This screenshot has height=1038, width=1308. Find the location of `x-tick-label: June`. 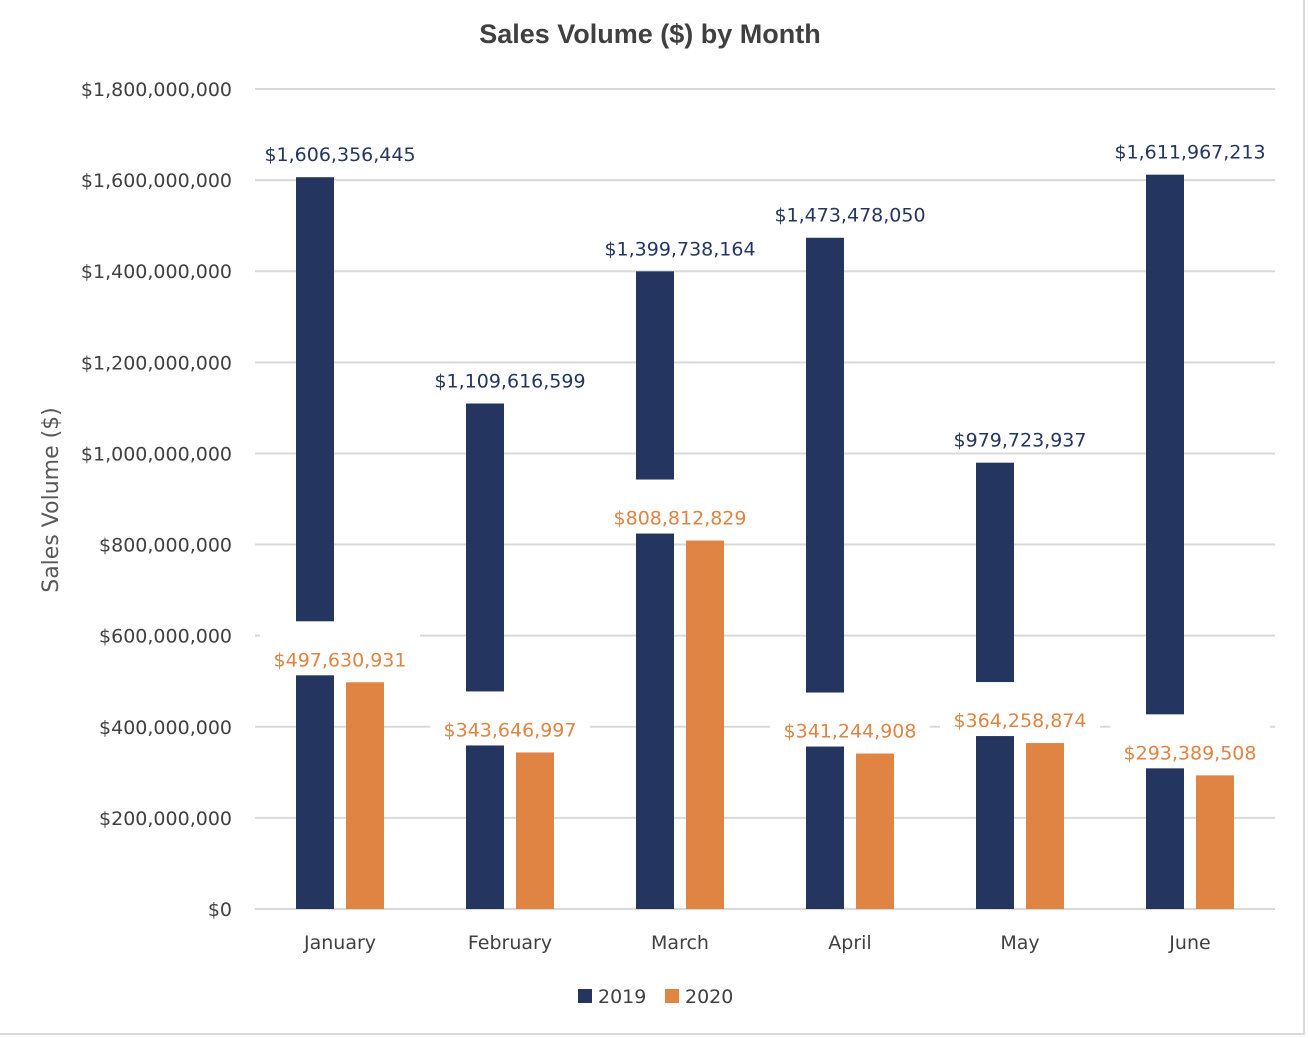

x-tick-label: June is located at coordinates (1189, 943).